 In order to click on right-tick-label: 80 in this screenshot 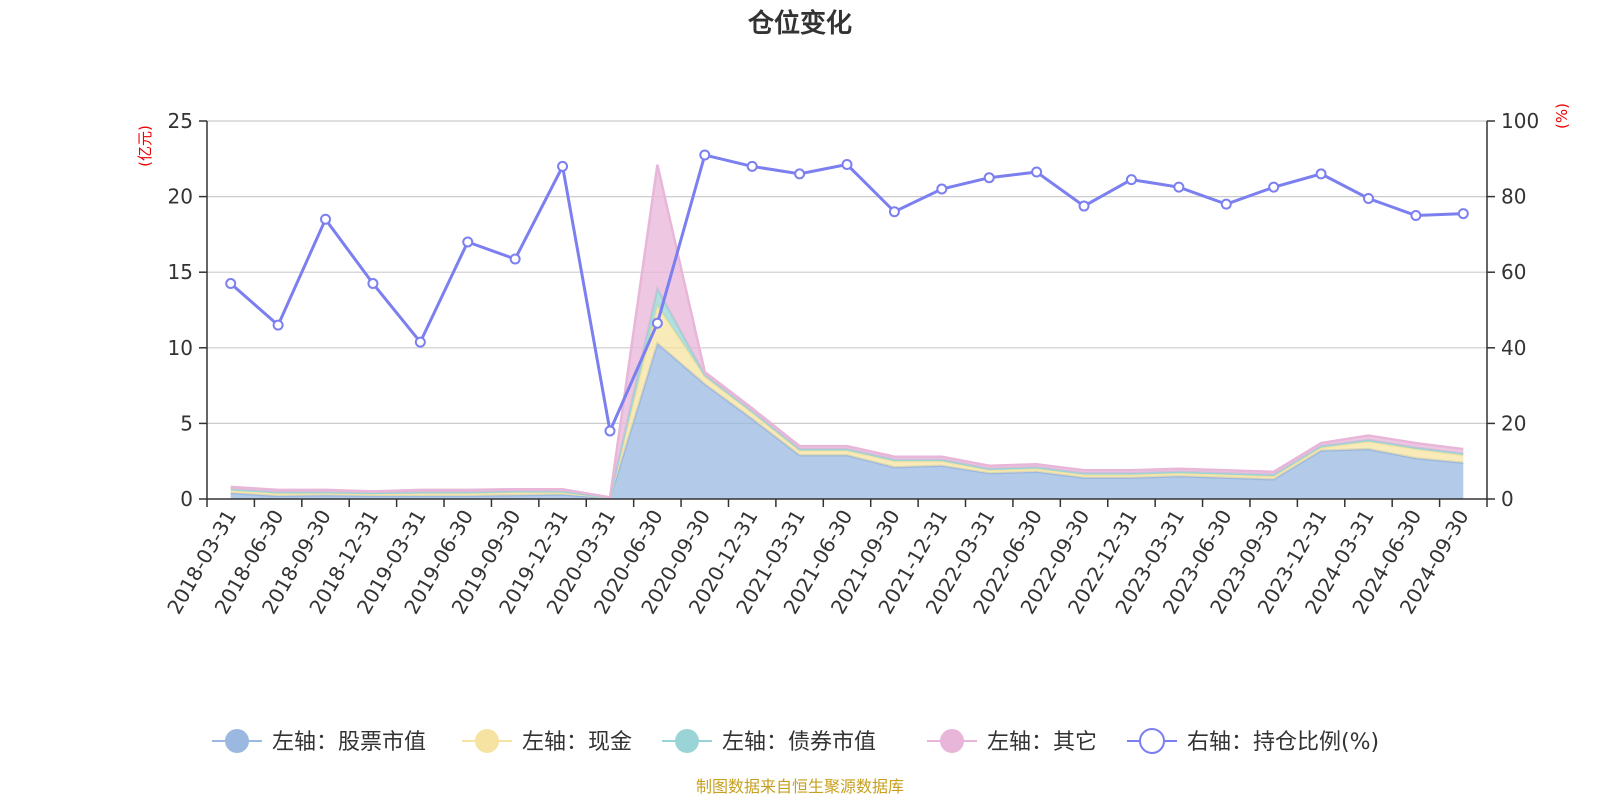, I will do `click(1513, 197)`.